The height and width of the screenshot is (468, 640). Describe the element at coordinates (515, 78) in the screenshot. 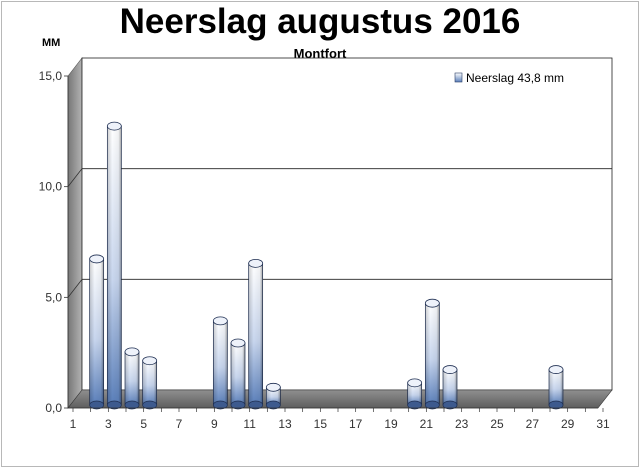

I see `legend-label: Neerslag 43,8 mm` at that location.